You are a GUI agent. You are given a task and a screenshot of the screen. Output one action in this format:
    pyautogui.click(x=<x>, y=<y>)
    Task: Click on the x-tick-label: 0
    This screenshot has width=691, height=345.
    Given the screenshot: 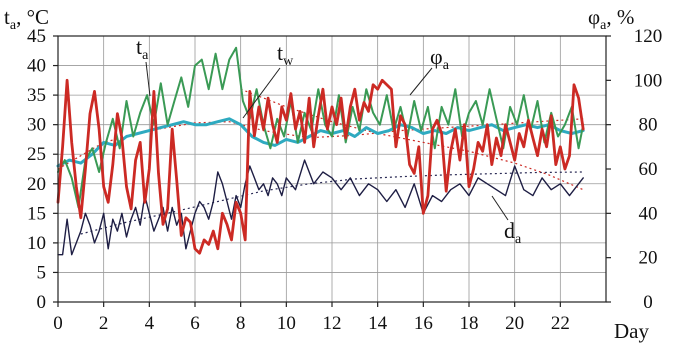 What is the action you would take?
    pyautogui.click(x=58, y=323)
    